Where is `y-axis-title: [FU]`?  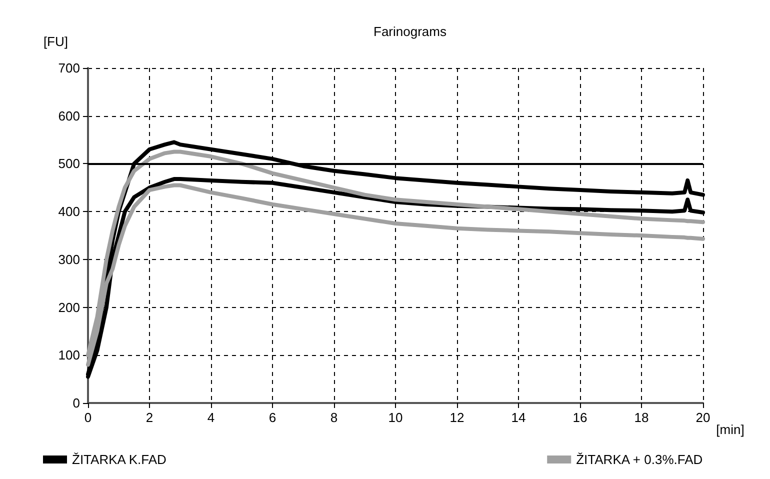 y-axis-title: [FU] is located at coordinates (55, 41).